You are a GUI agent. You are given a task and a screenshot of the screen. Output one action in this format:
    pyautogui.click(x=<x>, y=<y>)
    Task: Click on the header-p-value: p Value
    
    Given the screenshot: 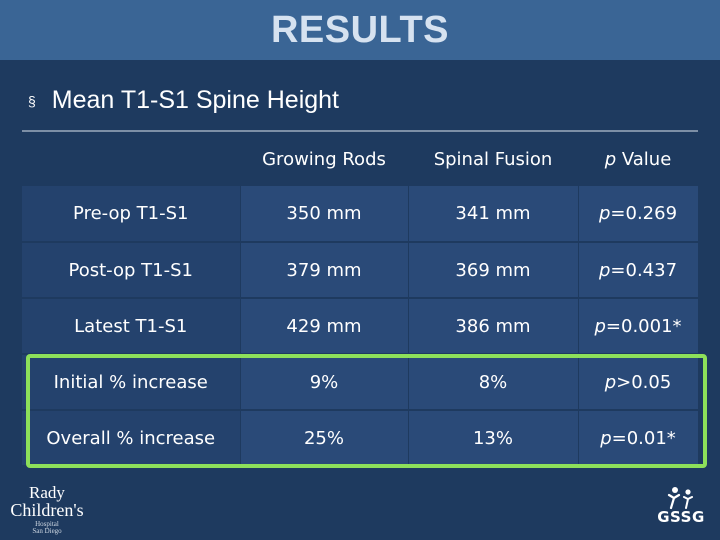 What is the action you would take?
    pyautogui.click(x=638, y=159)
    